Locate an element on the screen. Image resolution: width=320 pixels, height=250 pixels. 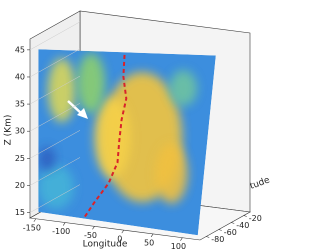
z-tick-label: 15 is located at coordinates (20, 212).